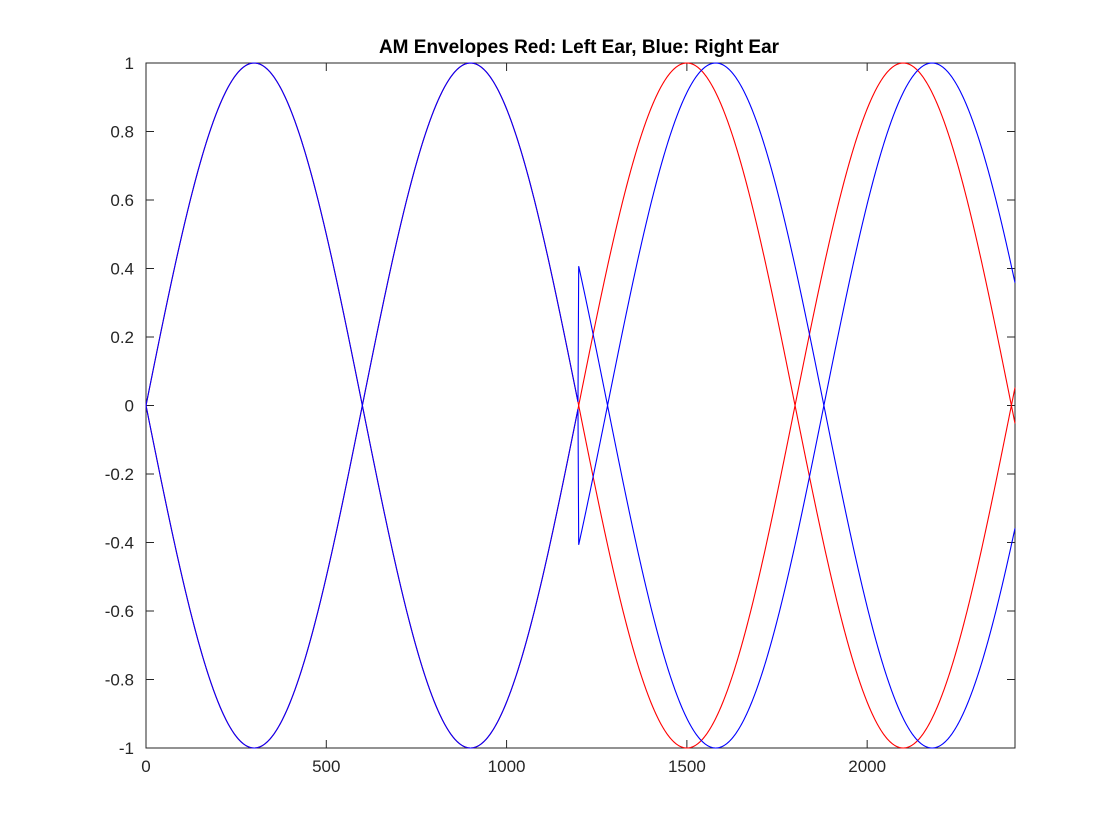 The image size is (1120, 840). Describe the element at coordinates (507, 766) in the screenshot. I see `x-tick-label: 1000` at that location.